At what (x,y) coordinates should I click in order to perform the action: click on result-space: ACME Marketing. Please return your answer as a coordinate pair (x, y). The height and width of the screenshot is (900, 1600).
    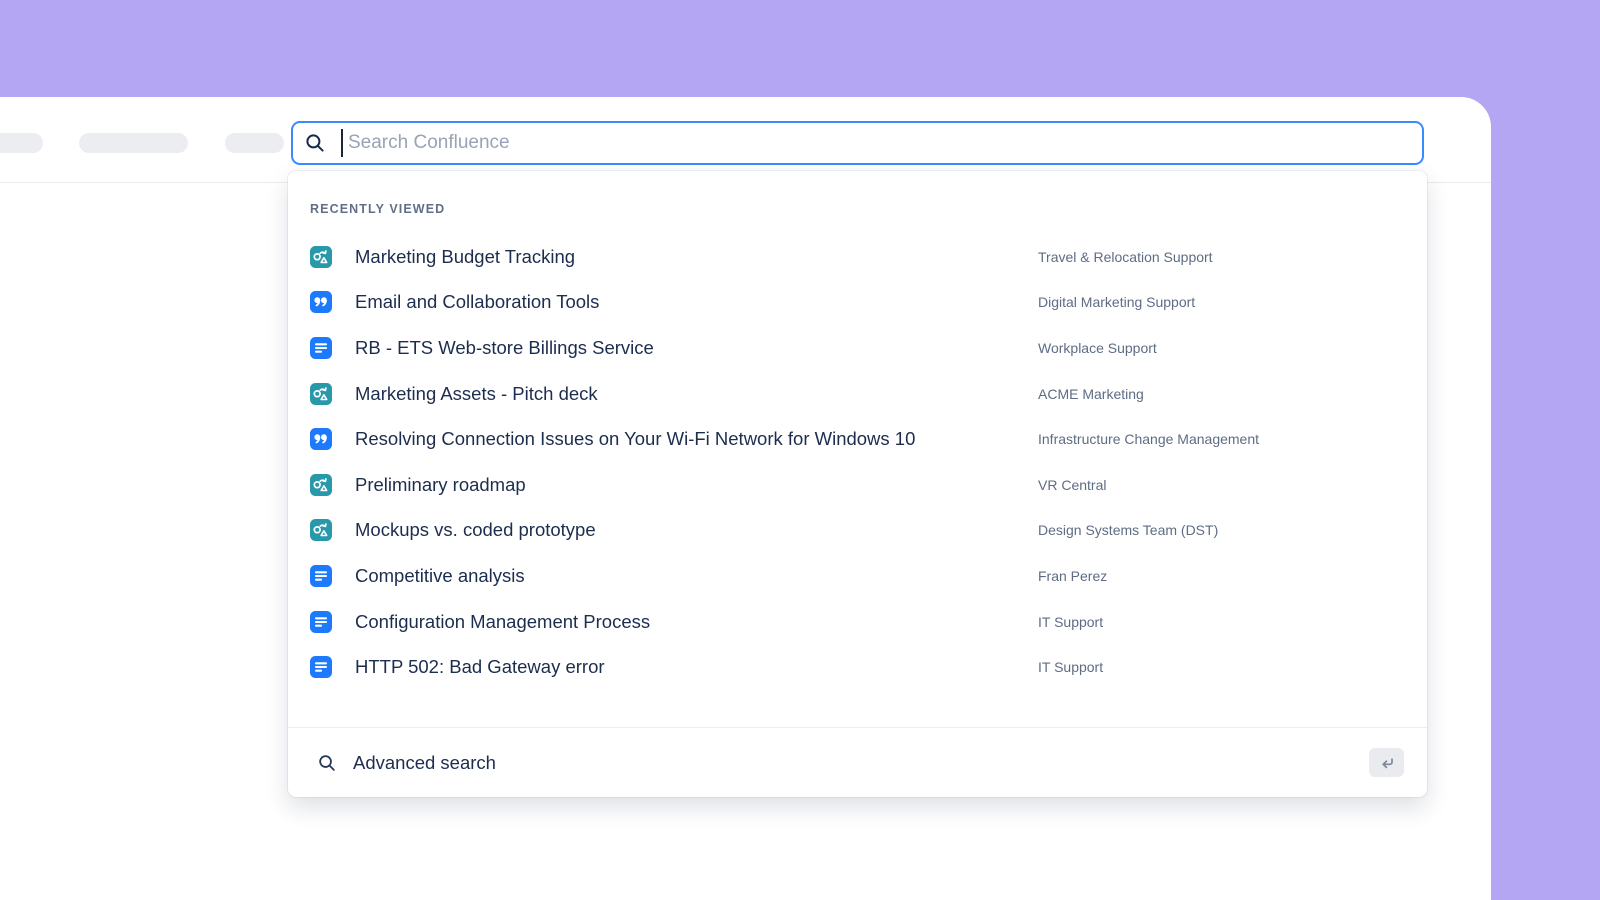
    Looking at the image, I should click on (1091, 393).